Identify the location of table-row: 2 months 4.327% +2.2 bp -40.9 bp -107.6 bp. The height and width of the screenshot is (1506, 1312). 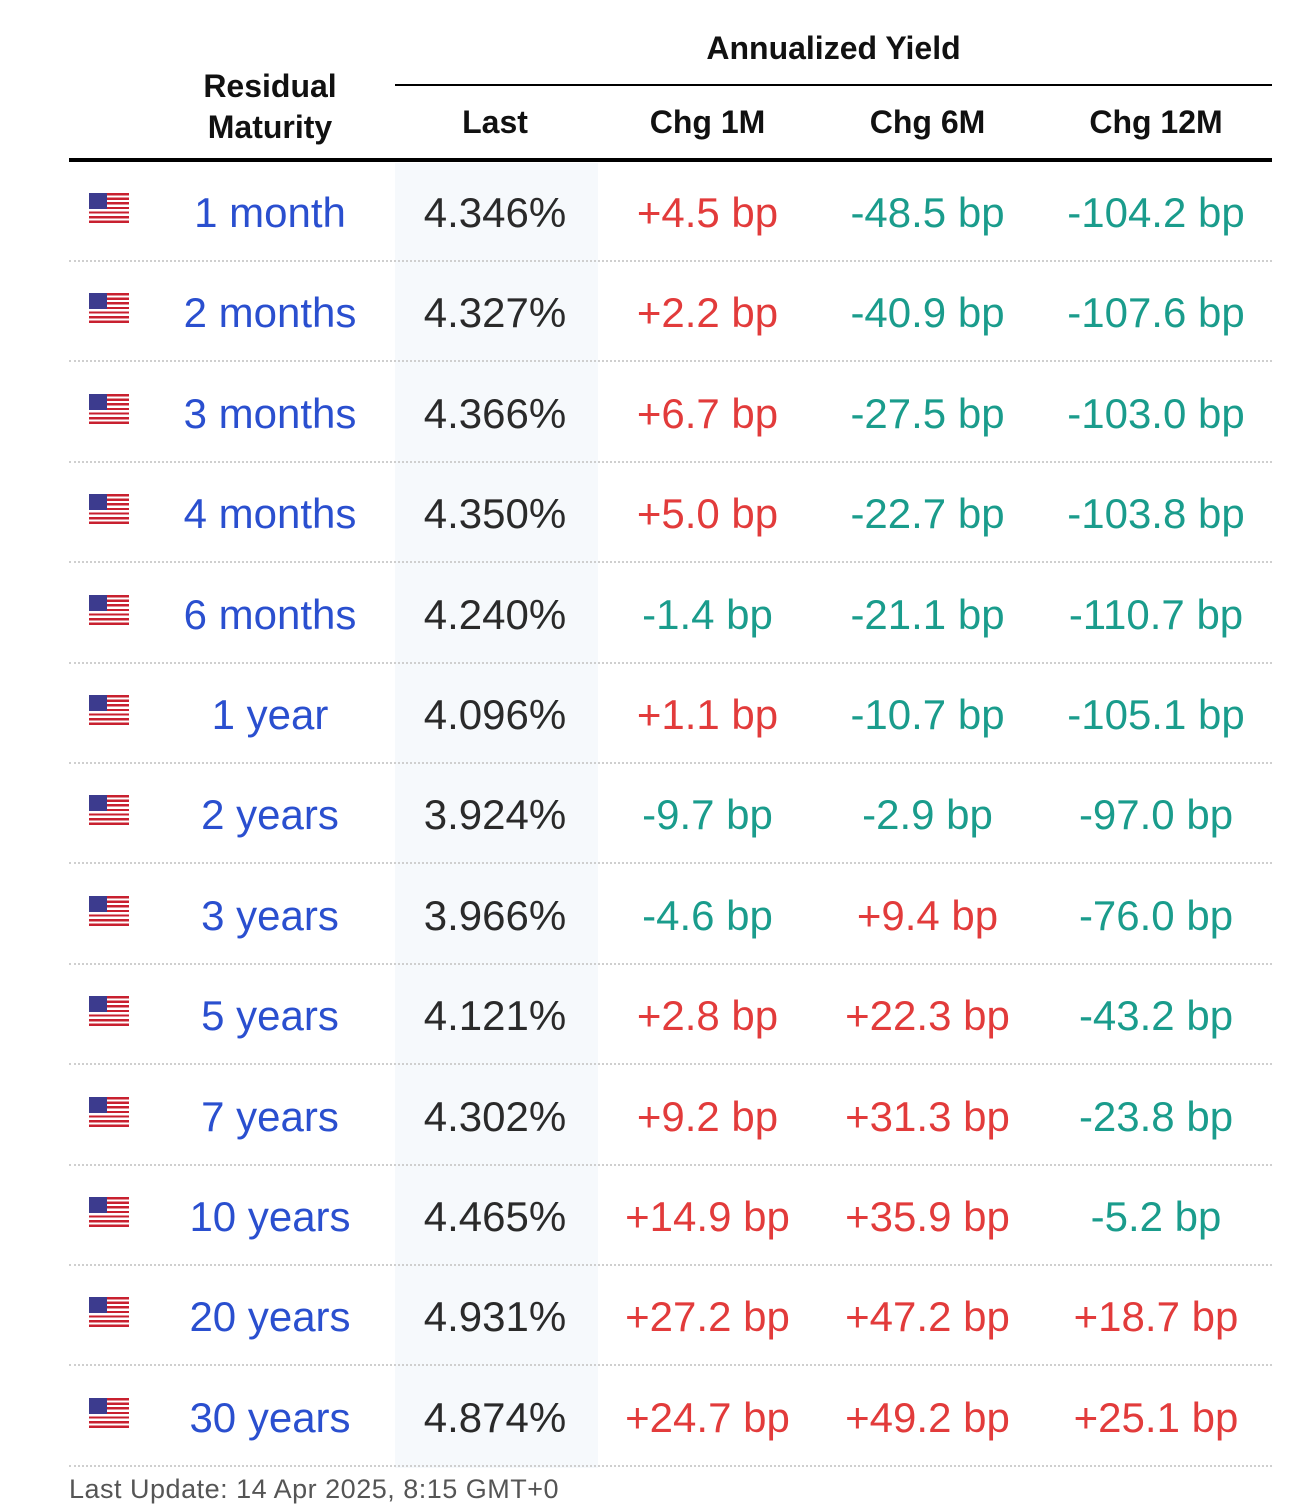
(670, 313).